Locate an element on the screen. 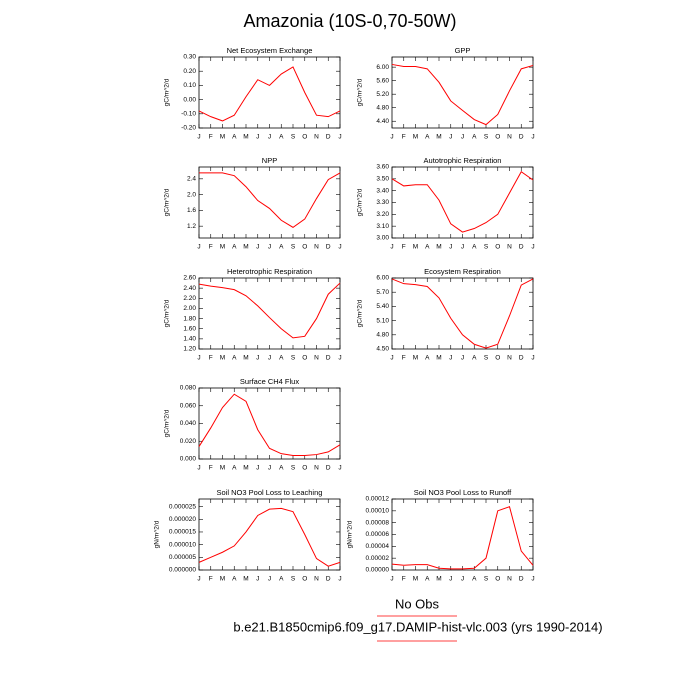 This screenshot has height=700, width=700. y-tick-label: 4.40 is located at coordinates (382, 121).